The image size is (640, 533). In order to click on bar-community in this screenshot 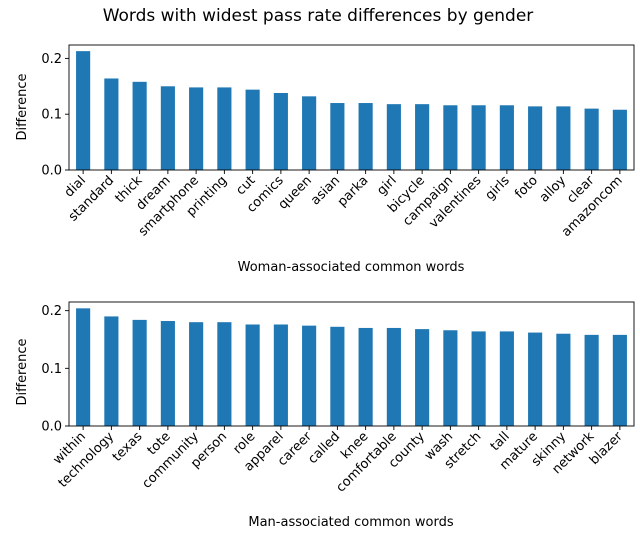, I will do `click(196, 374)`.